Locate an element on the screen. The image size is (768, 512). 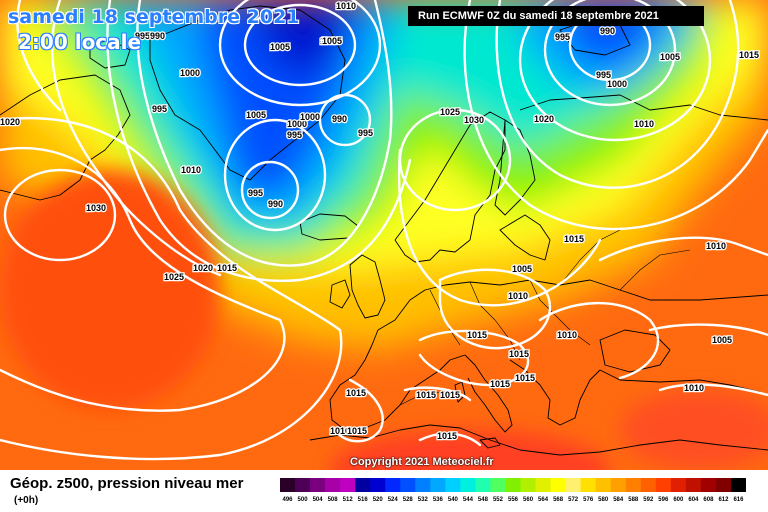
color-scale-label: 568 is located at coordinates (558, 500).